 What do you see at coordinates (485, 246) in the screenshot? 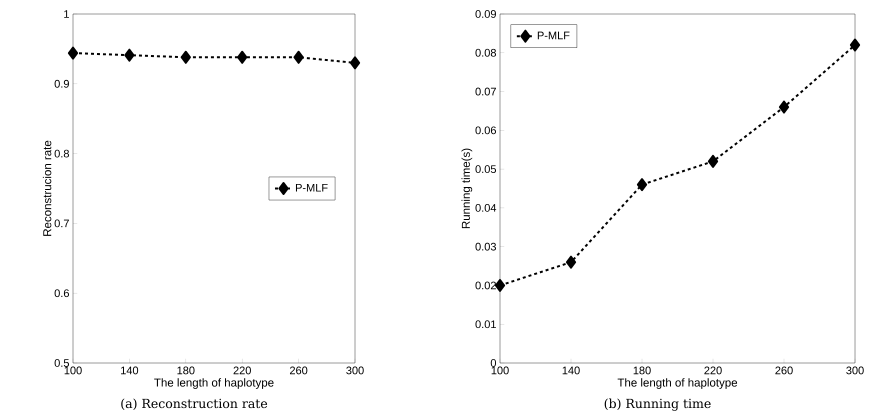
I see `y-tick-label: 0.03` at bounding box center [485, 246].